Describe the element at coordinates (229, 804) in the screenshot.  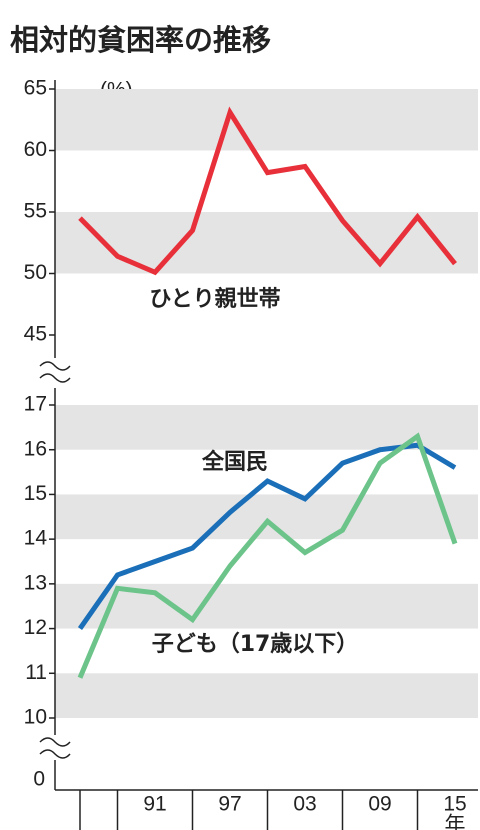
I see `x-tick-label: 97` at that location.